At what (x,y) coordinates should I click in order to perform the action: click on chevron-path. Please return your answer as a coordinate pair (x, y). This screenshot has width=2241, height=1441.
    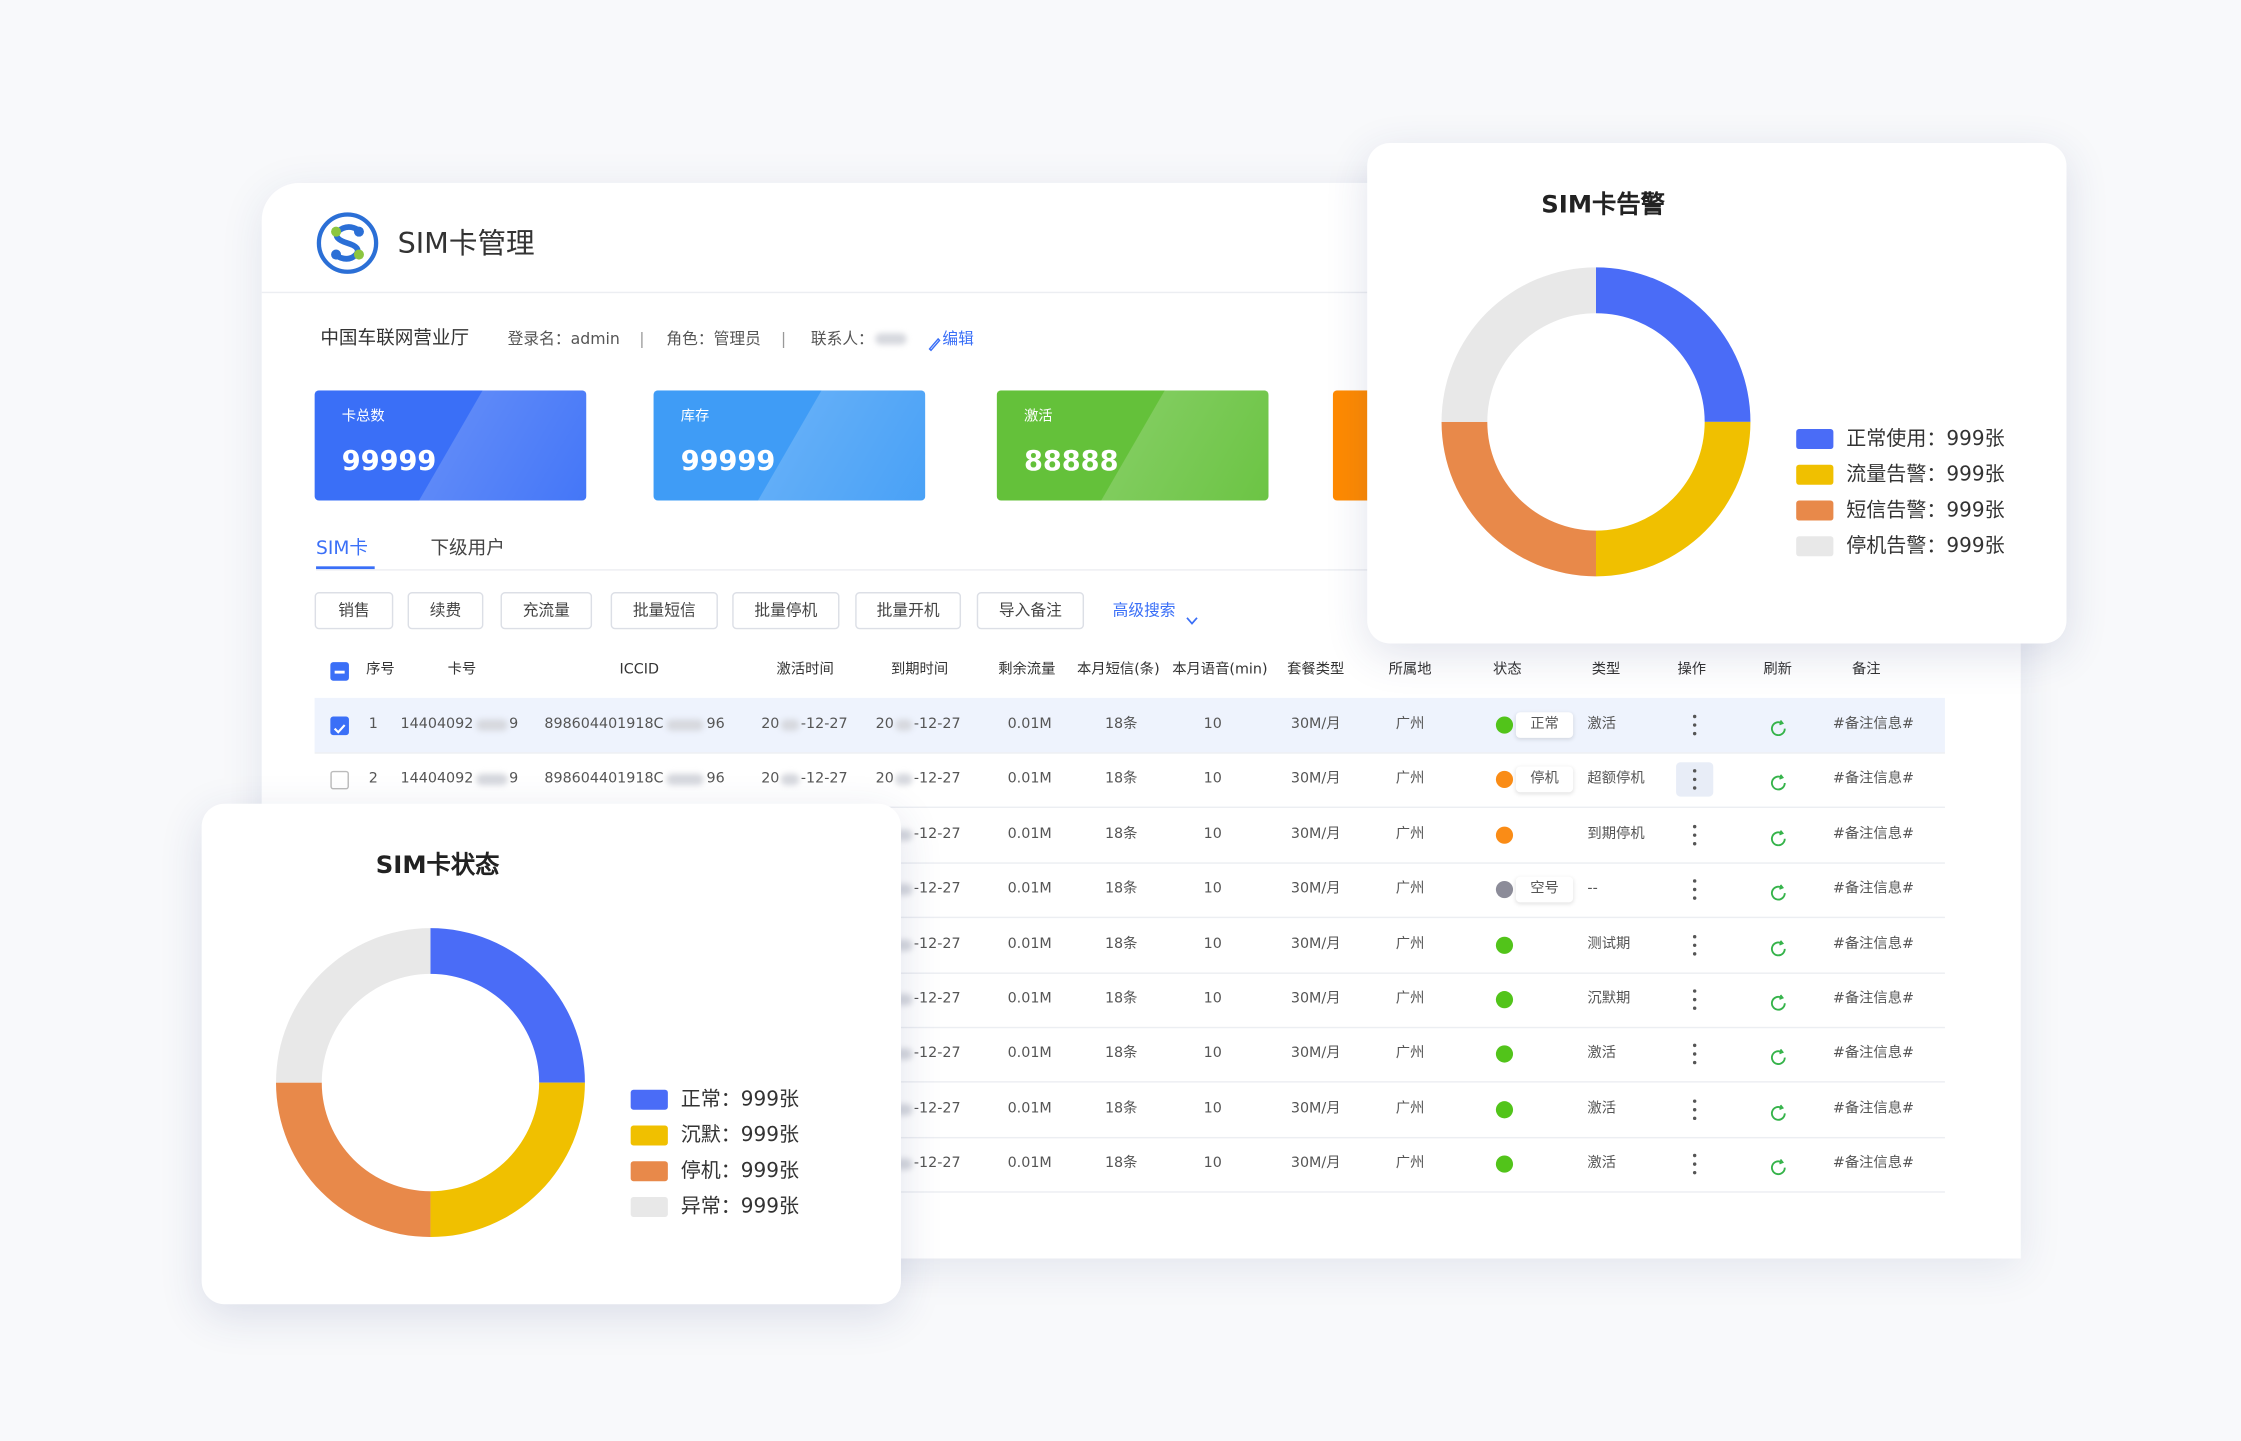
    Looking at the image, I should click on (1192, 621).